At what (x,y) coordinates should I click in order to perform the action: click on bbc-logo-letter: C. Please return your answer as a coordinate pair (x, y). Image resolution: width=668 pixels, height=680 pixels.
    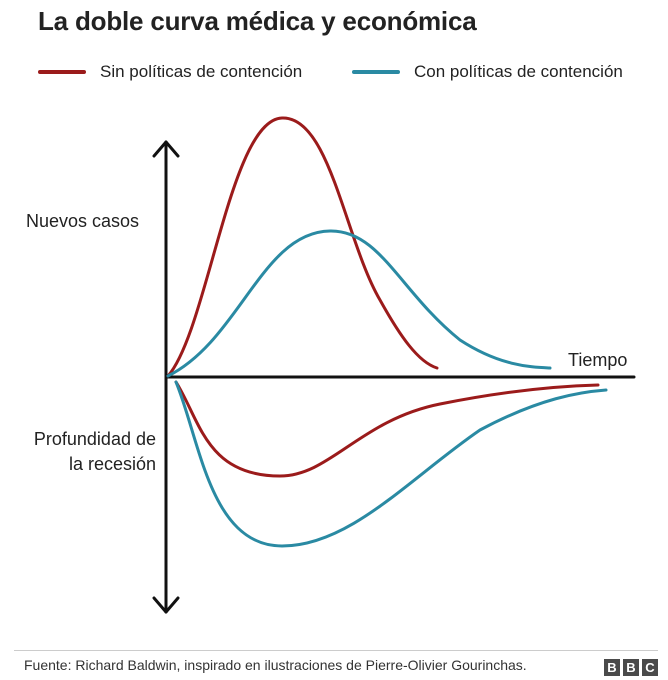
    Looking at the image, I should click on (650, 667).